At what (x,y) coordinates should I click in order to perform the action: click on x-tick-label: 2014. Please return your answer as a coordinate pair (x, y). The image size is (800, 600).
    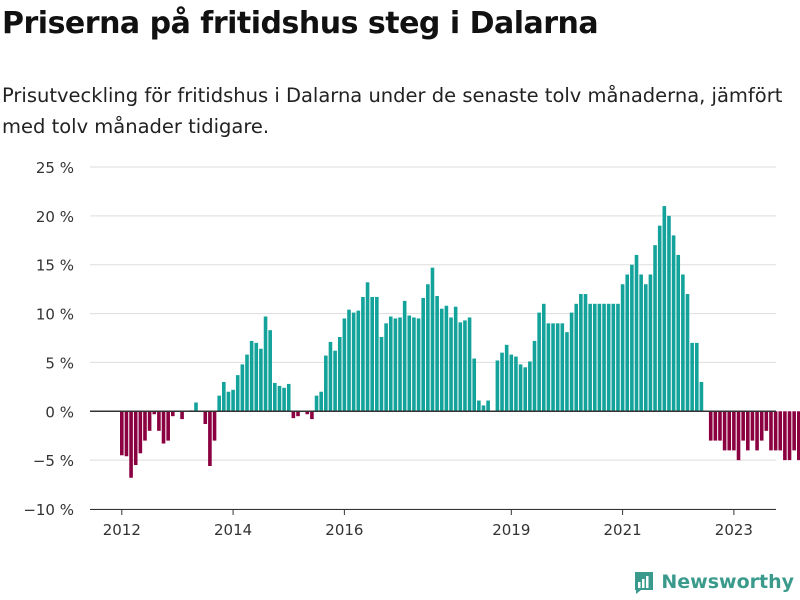
    Looking at the image, I should click on (233, 530).